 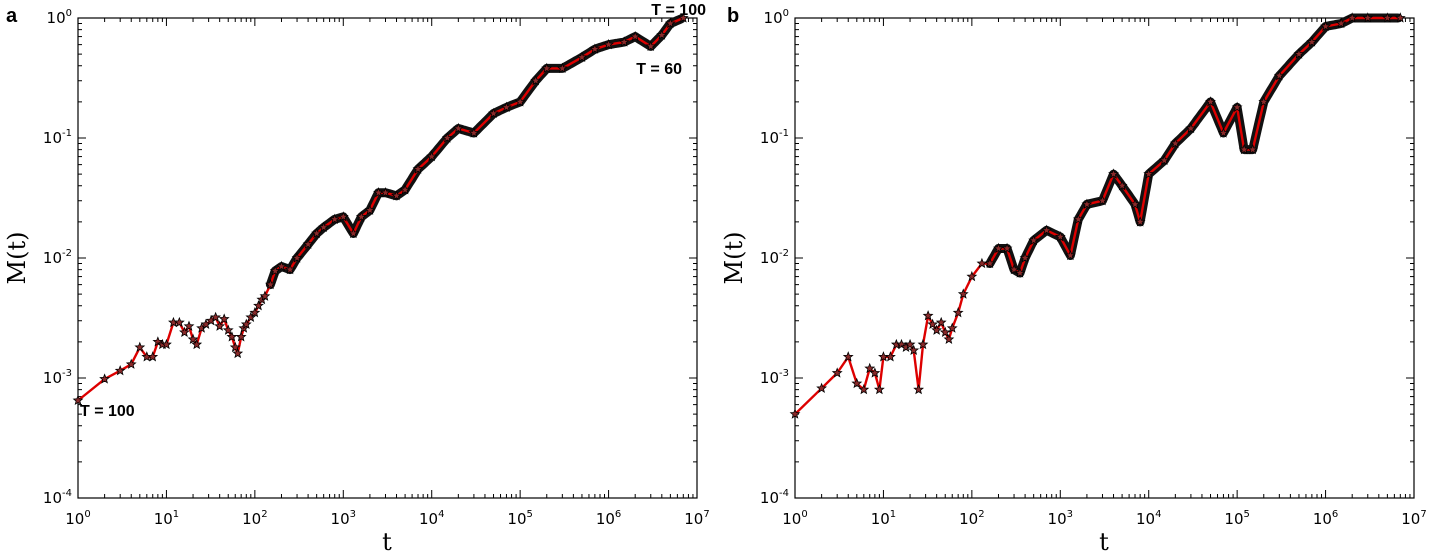 I want to click on y-tick-label: 10⁻³, so click(x=57, y=377).